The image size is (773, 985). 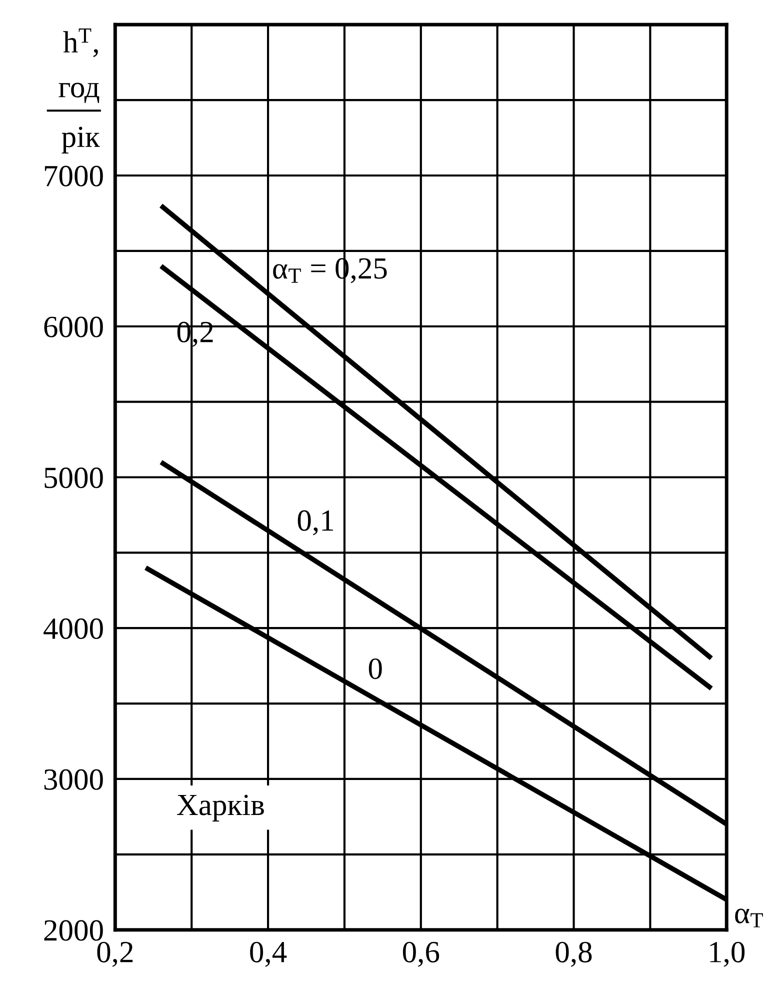 What do you see at coordinates (268, 954) in the screenshot?
I see `x-tick-label: 0,4` at bounding box center [268, 954].